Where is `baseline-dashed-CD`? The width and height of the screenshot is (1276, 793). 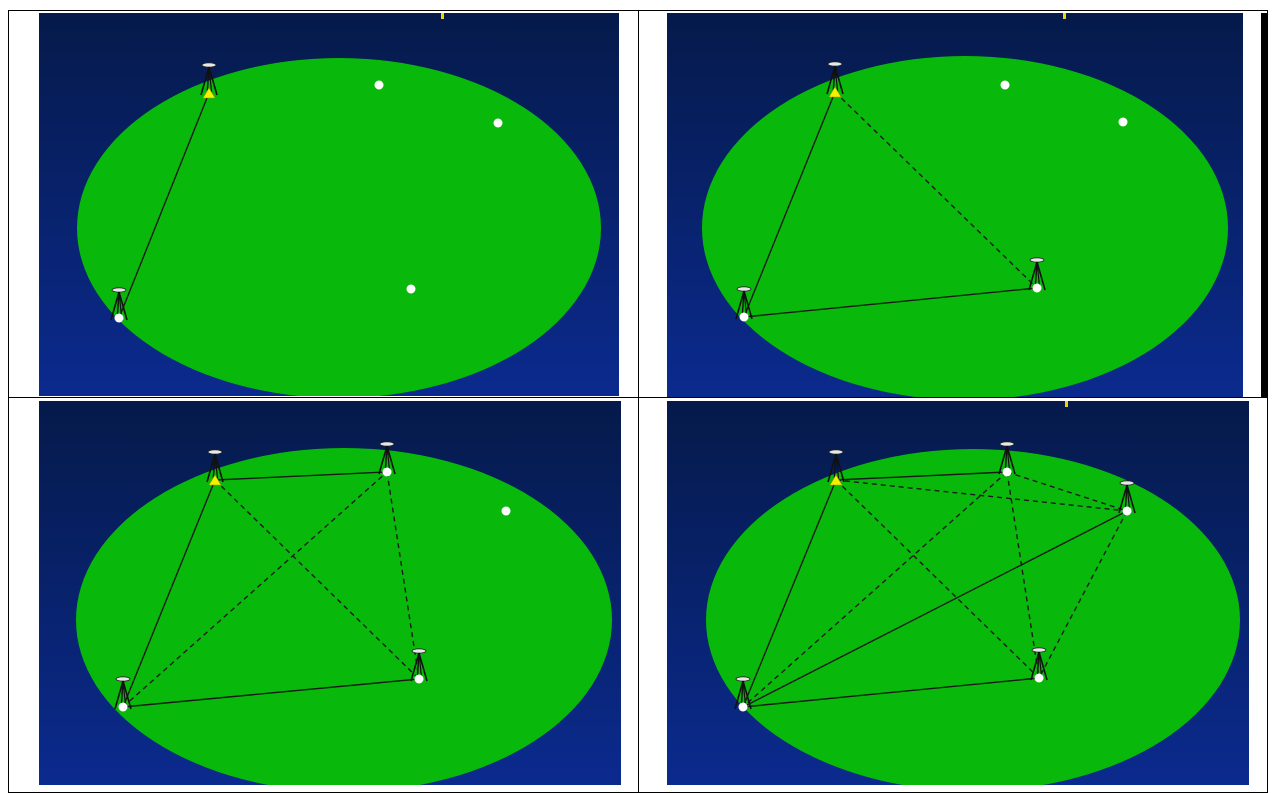 baseline-dashed-CD is located at coordinates (1082, 594).